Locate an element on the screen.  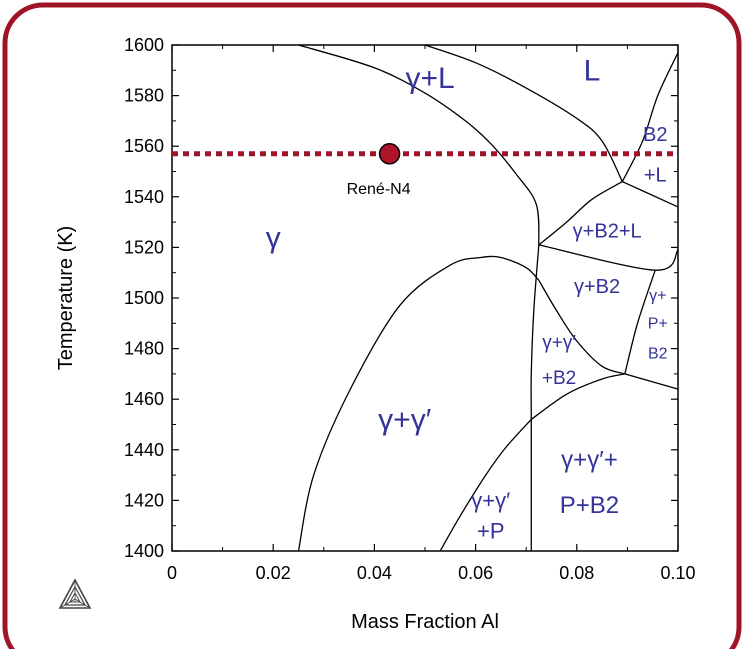
y-tick-label: 1400 is located at coordinates (144, 551).